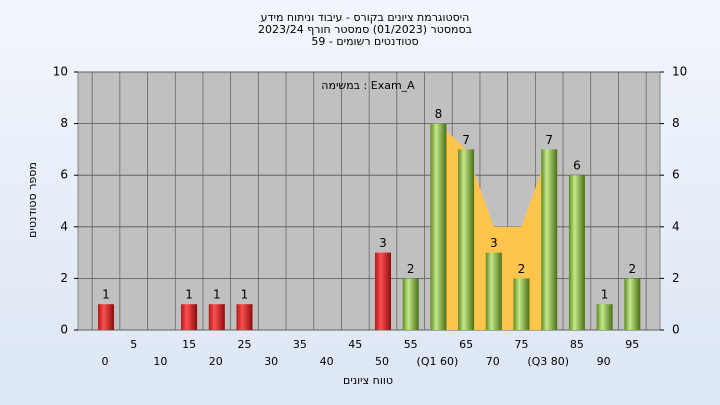 Image resolution: width=720 pixels, height=405 pixels. What do you see at coordinates (439, 114) in the screenshot?
I see `data-label: 8` at bounding box center [439, 114].